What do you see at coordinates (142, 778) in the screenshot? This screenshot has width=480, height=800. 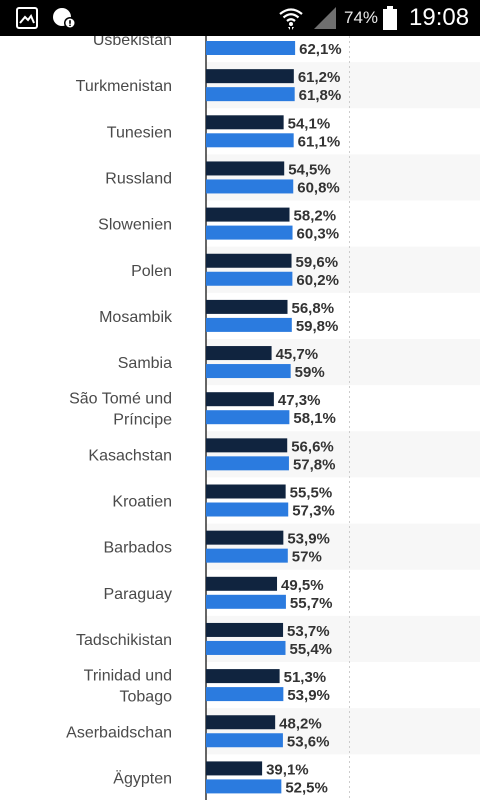 I see `category-label: Ägypten` at bounding box center [142, 778].